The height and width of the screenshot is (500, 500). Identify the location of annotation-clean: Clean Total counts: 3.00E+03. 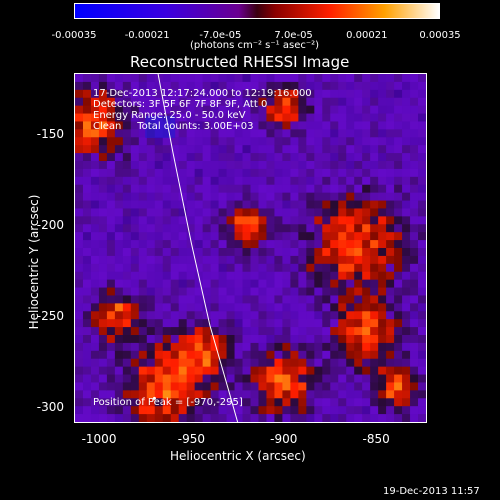
(173, 126).